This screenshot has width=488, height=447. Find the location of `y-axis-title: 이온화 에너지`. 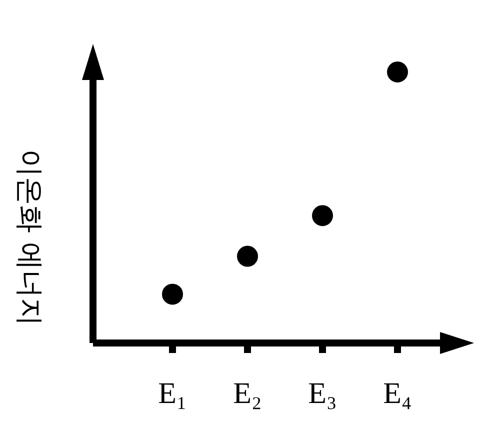

y-axis-title: 이온화 에너지 is located at coordinates (30, 237).